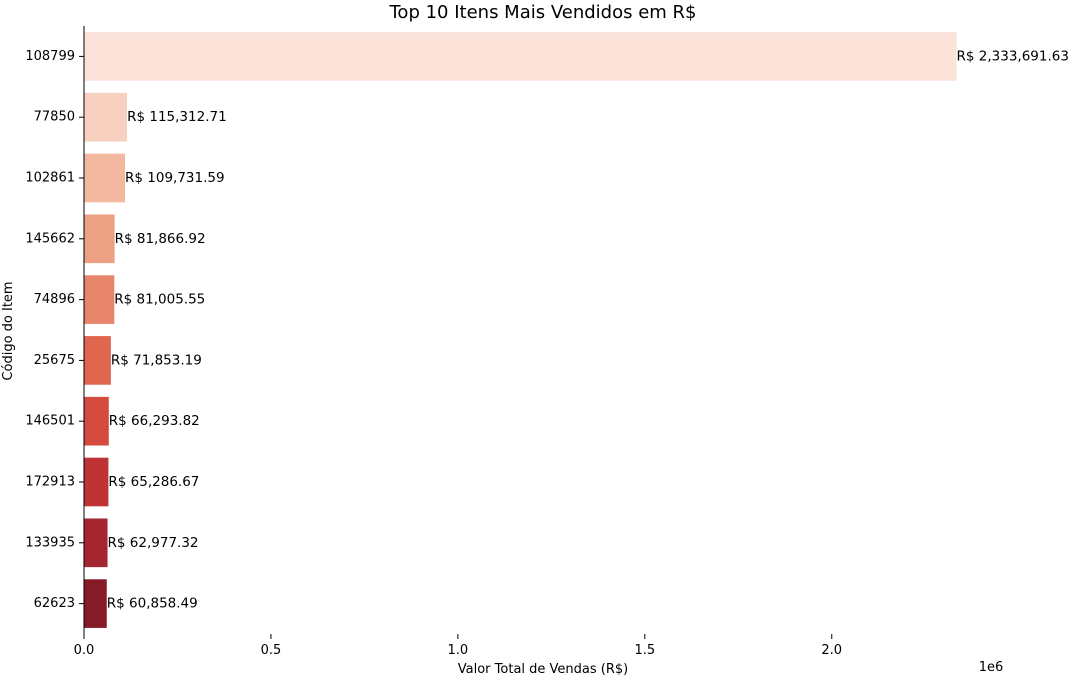  I want to click on data-label: R$ 71,853.19, so click(156, 360).